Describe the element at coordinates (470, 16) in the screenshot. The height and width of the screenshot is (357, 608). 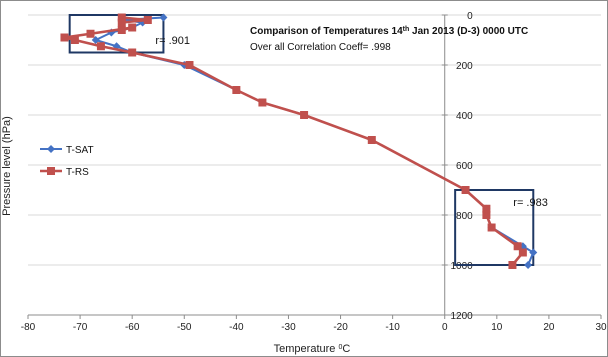
I see `y-tick-label: 0` at that location.